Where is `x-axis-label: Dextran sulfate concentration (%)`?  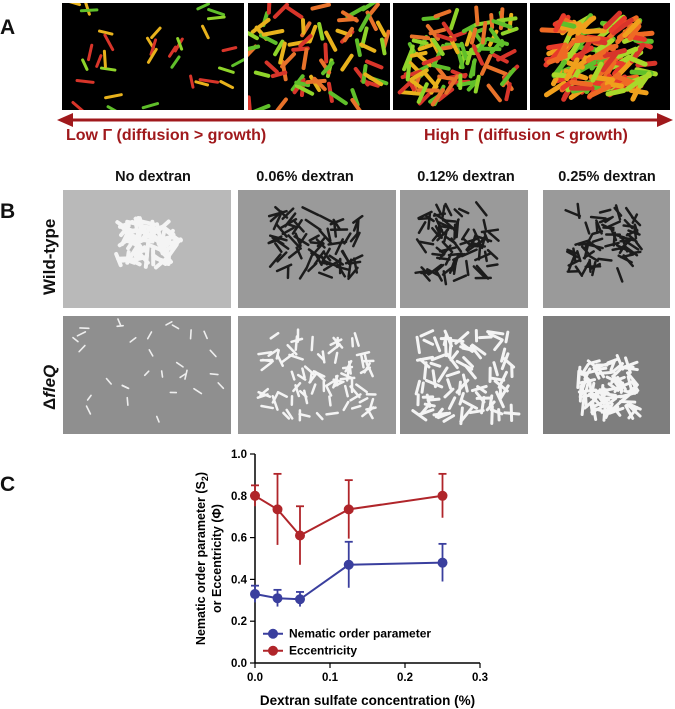 x-axis-label: Dextran sulfate concentration (%) is located at coordinates (367, 700).